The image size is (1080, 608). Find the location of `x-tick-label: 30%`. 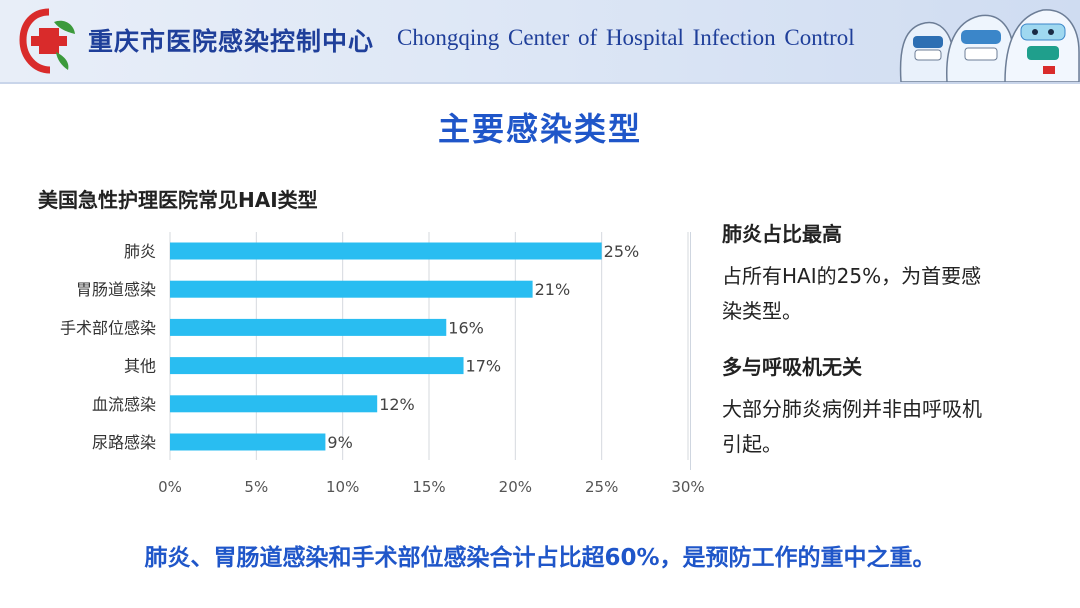

x-tick-label: 30% is located at coordinates (687, 487).